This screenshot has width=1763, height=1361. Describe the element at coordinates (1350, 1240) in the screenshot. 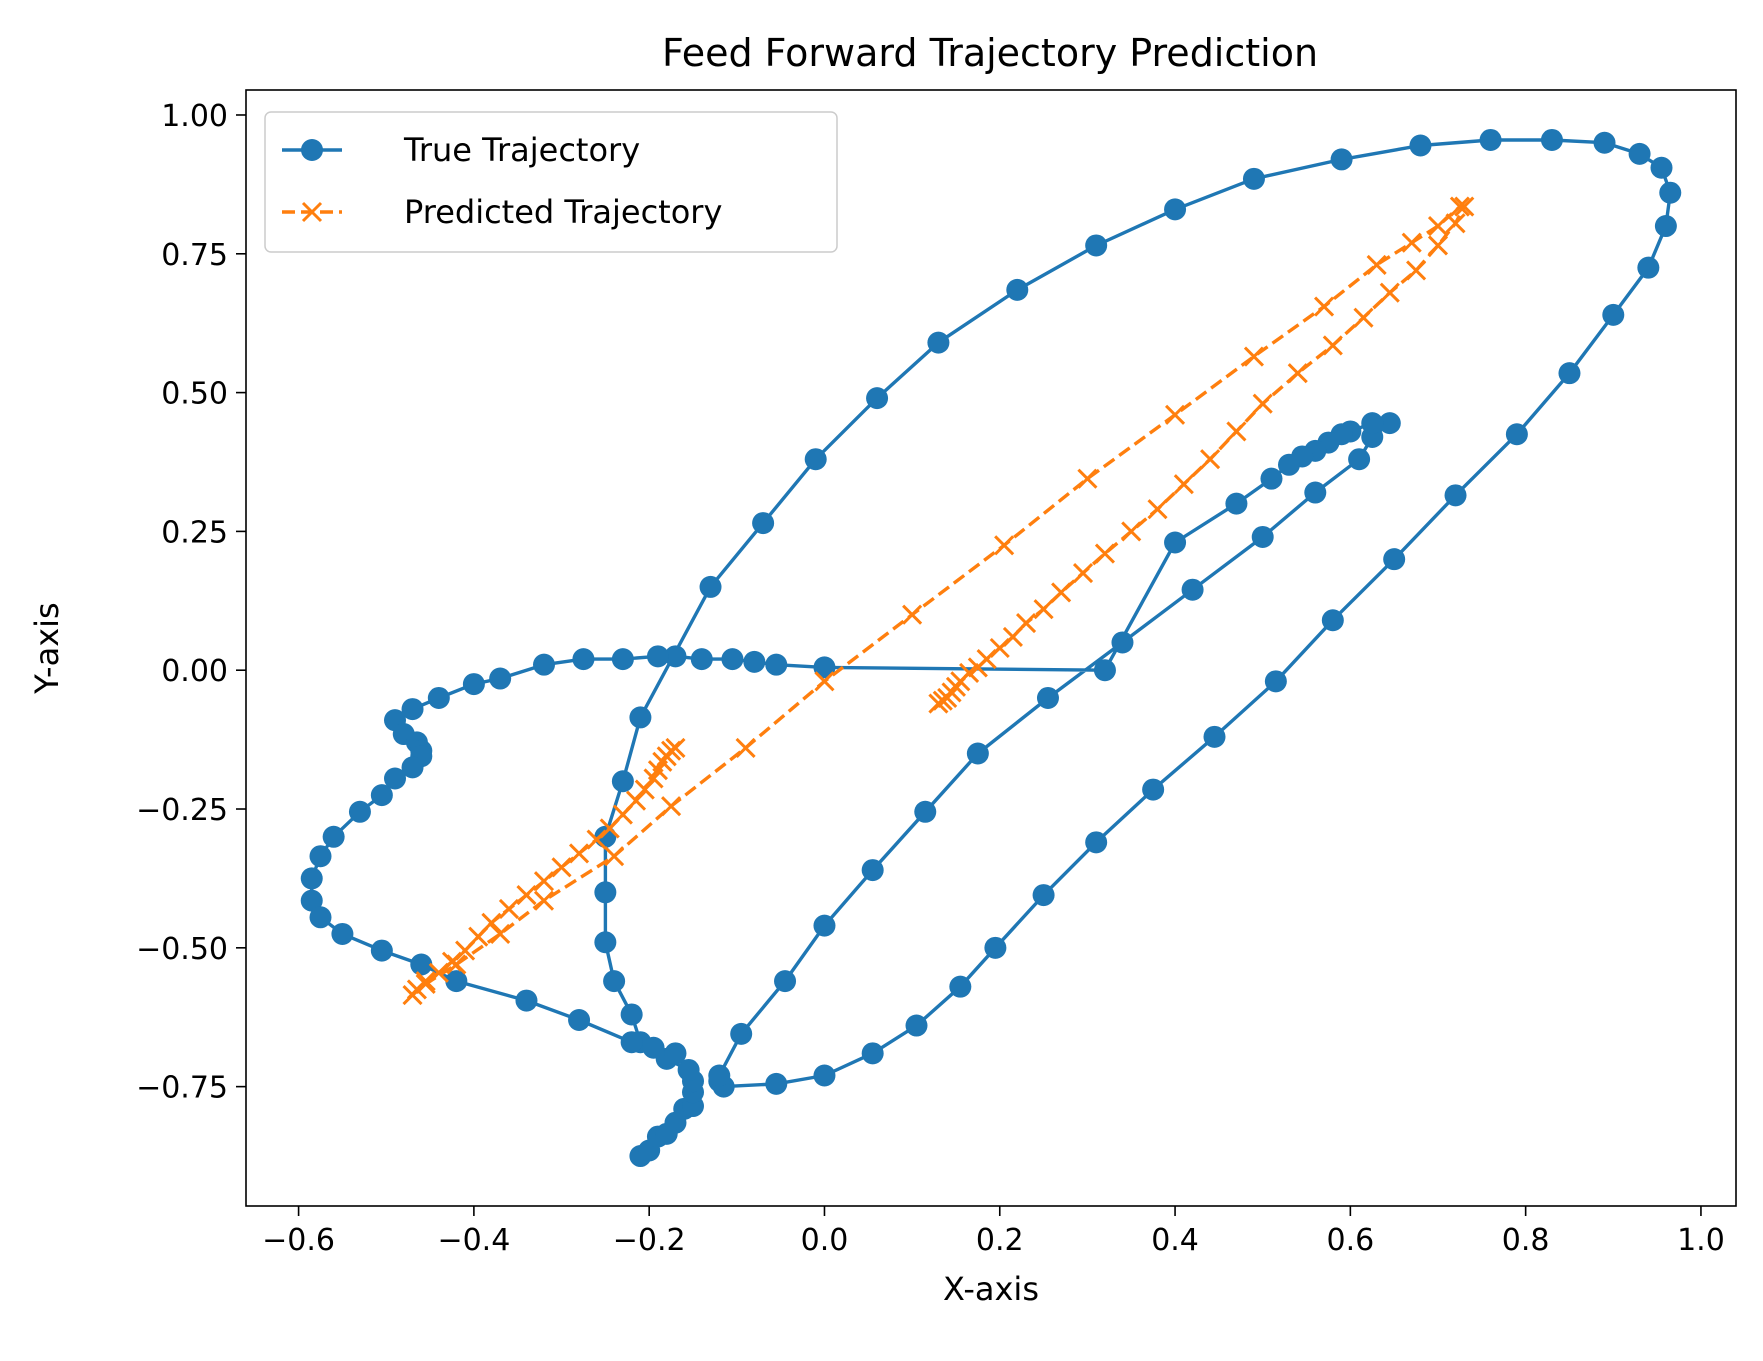

I see `x-tick-label: 0.6` at that location.